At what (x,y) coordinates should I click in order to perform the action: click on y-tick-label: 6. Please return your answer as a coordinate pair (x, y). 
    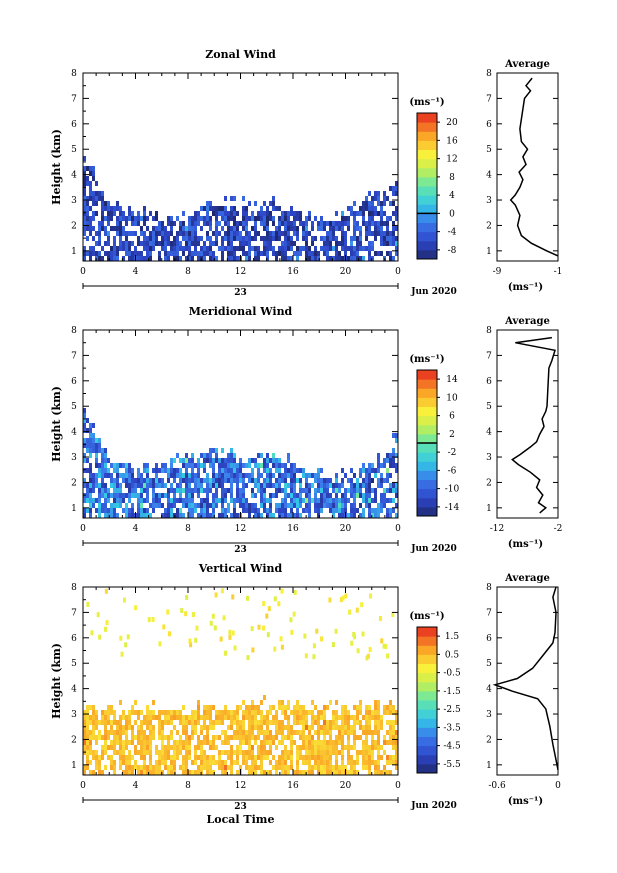
    Looking at the image, I should click on (74, 382).